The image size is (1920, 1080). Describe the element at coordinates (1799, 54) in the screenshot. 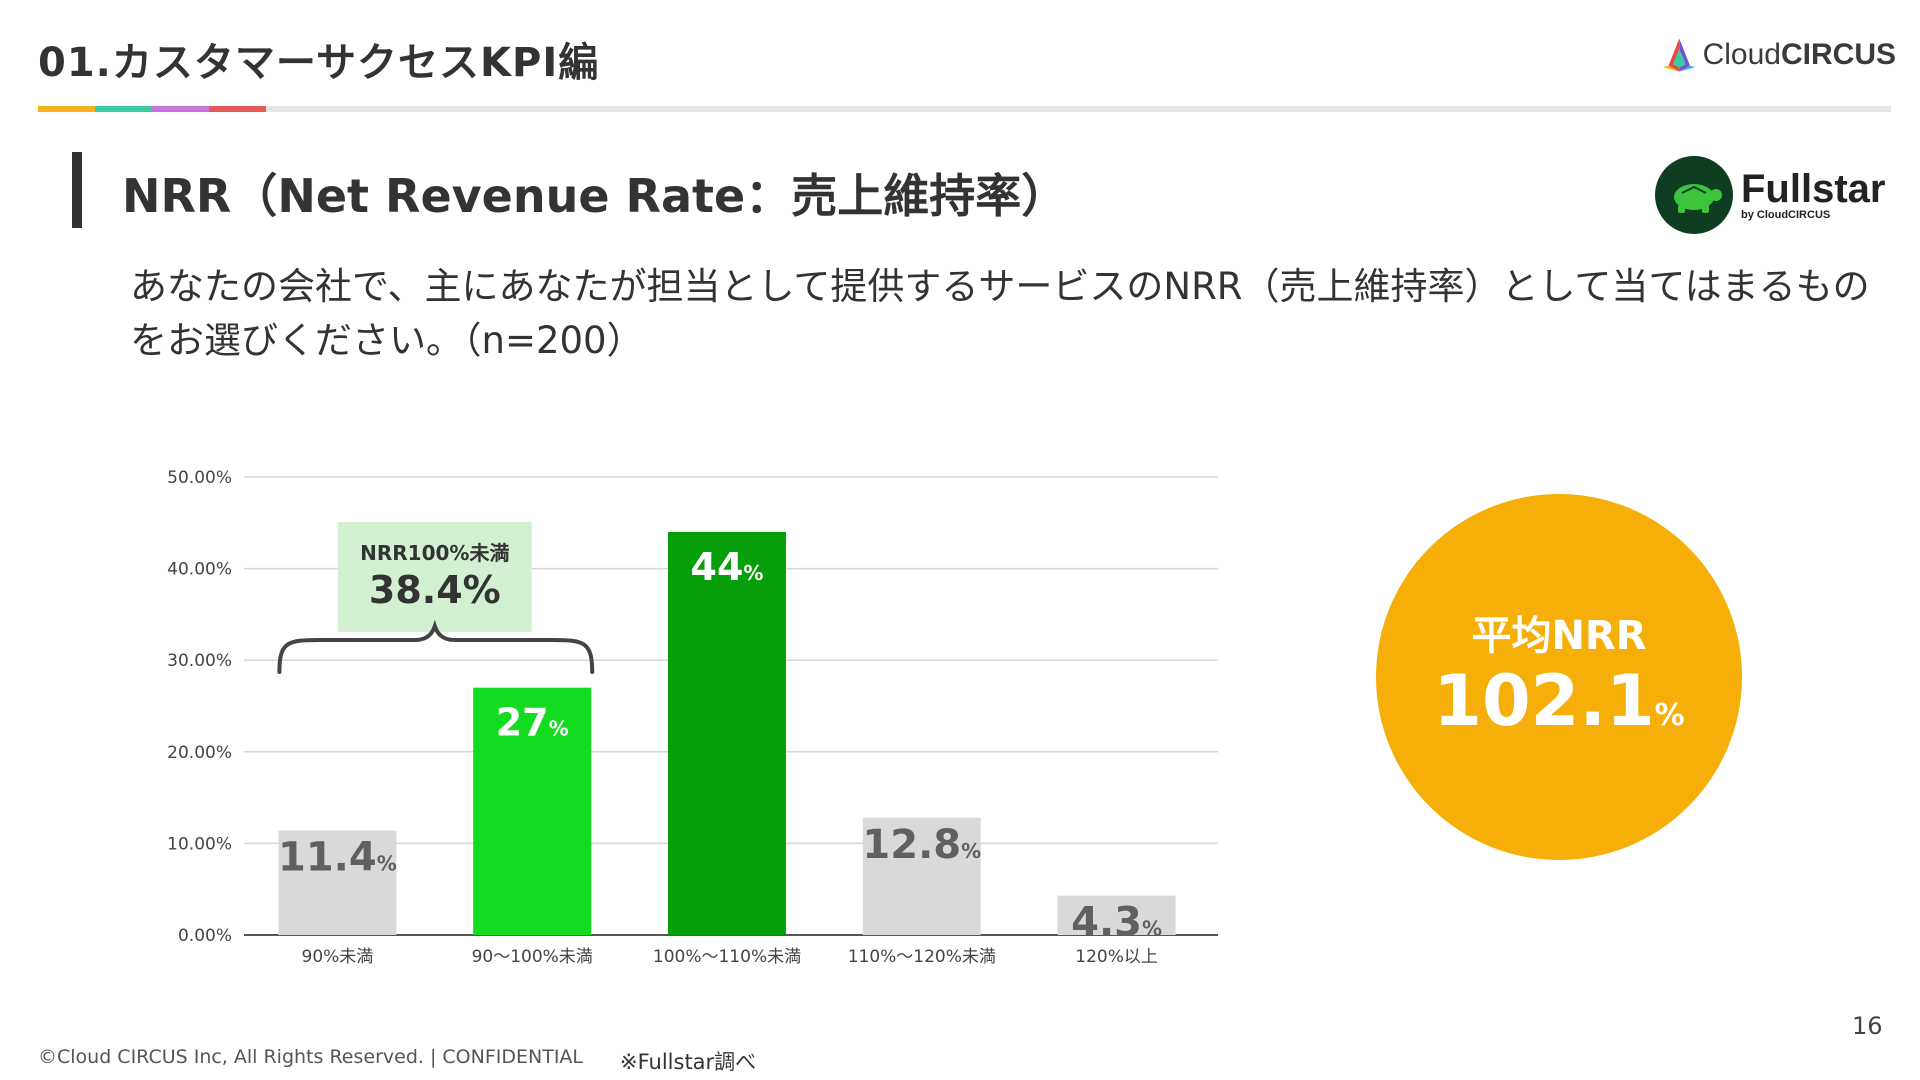

I see `cloudcircus-wordmark: CloudCIRCUS` at that location.